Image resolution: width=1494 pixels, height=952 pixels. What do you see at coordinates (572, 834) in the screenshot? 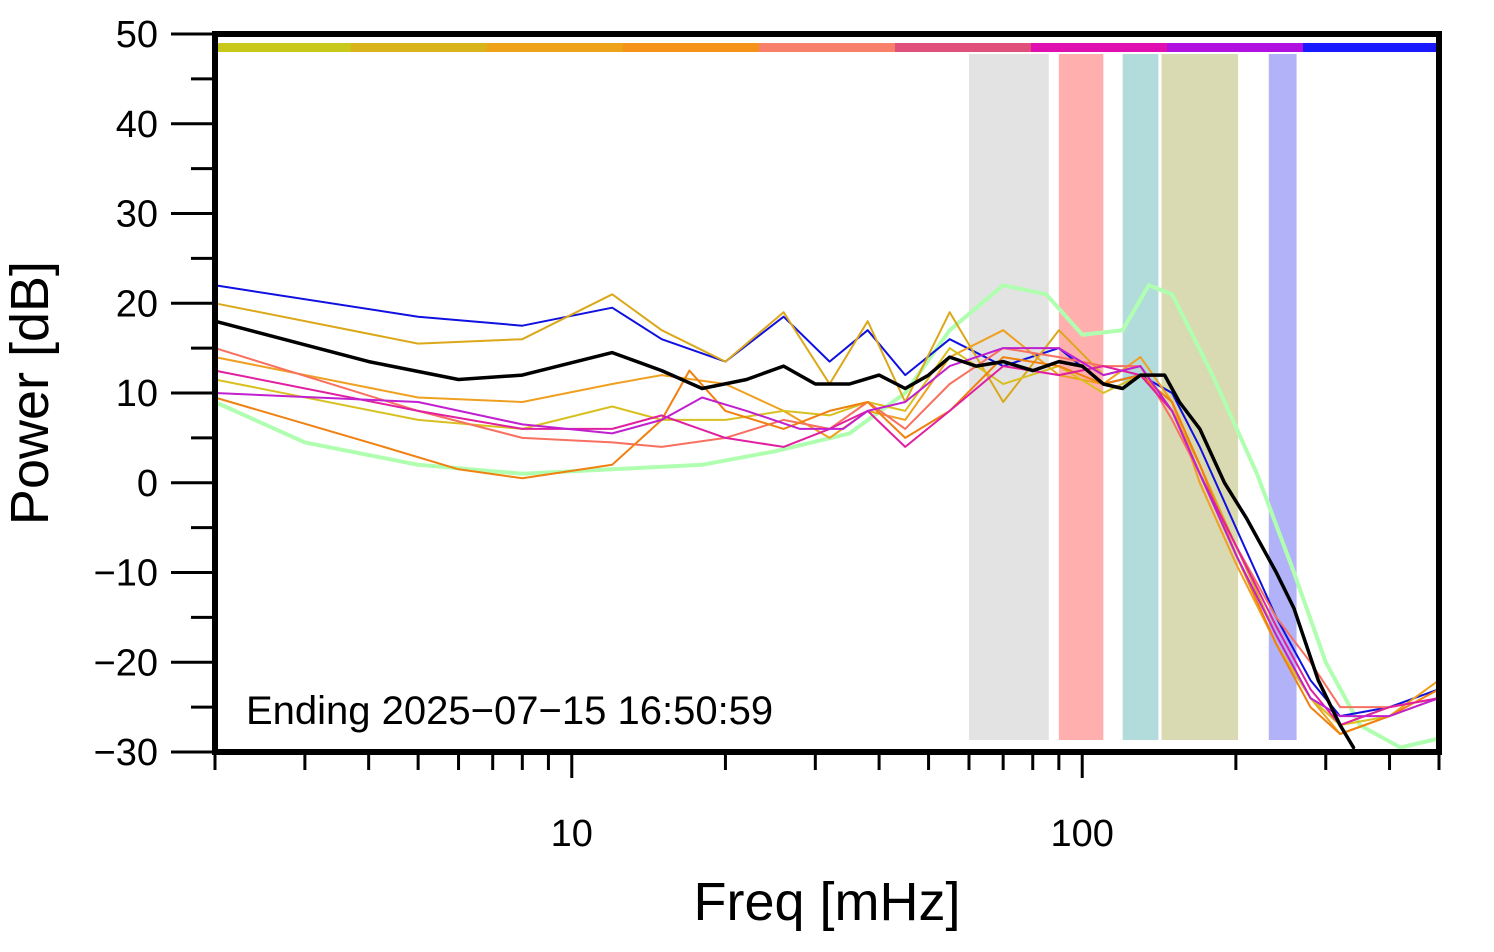
I see `x-tick-label-10: 10` at bounding box center [572, 834].